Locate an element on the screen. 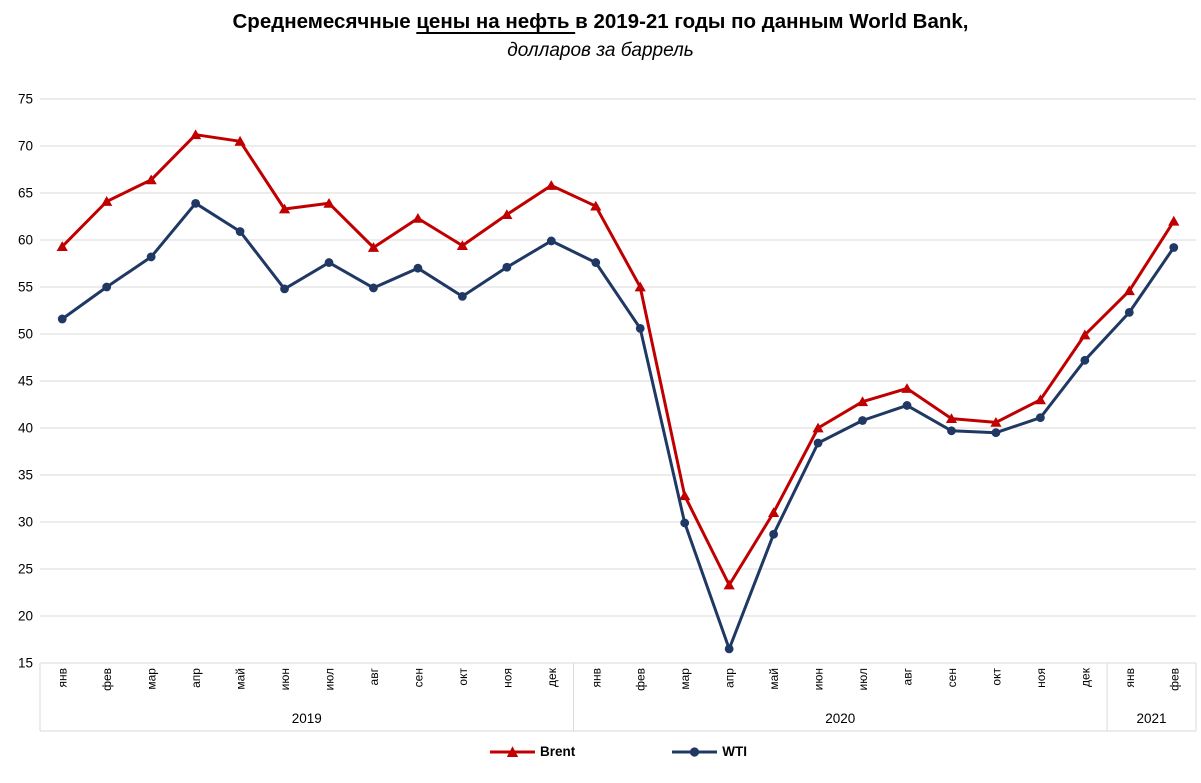  title-part1: Среднемесячные is located at coordinates (324, 21).